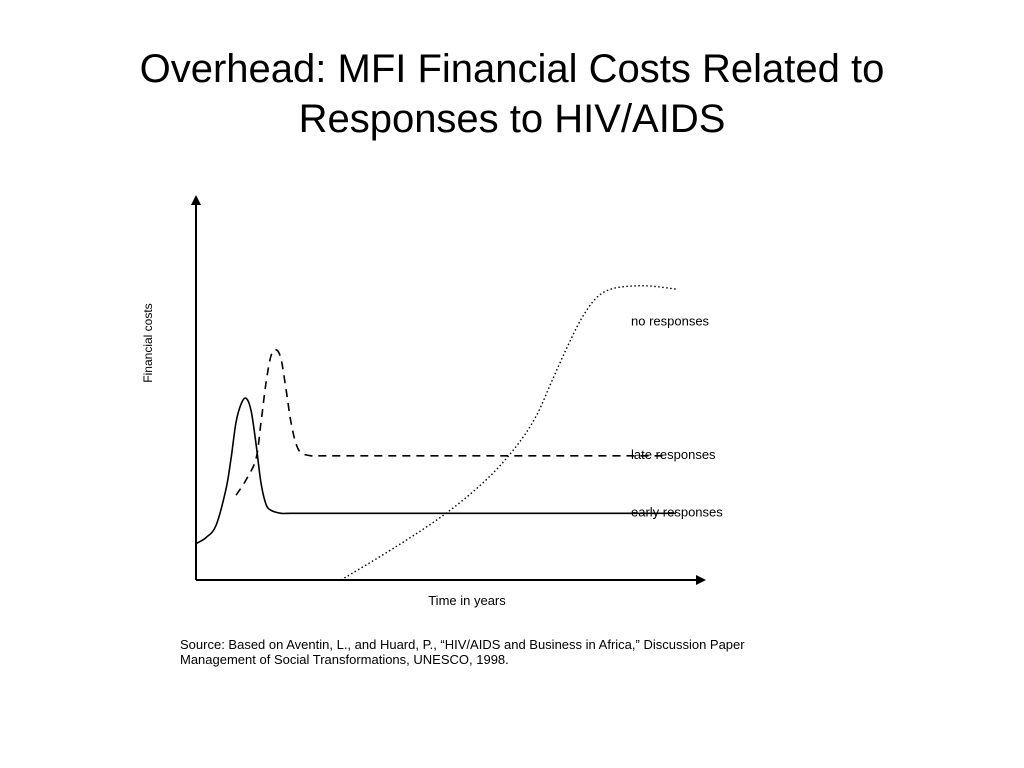 The width and height of the screenshot is (1024, 768). I want to click on series-line-early-responses, so click(435, 471).